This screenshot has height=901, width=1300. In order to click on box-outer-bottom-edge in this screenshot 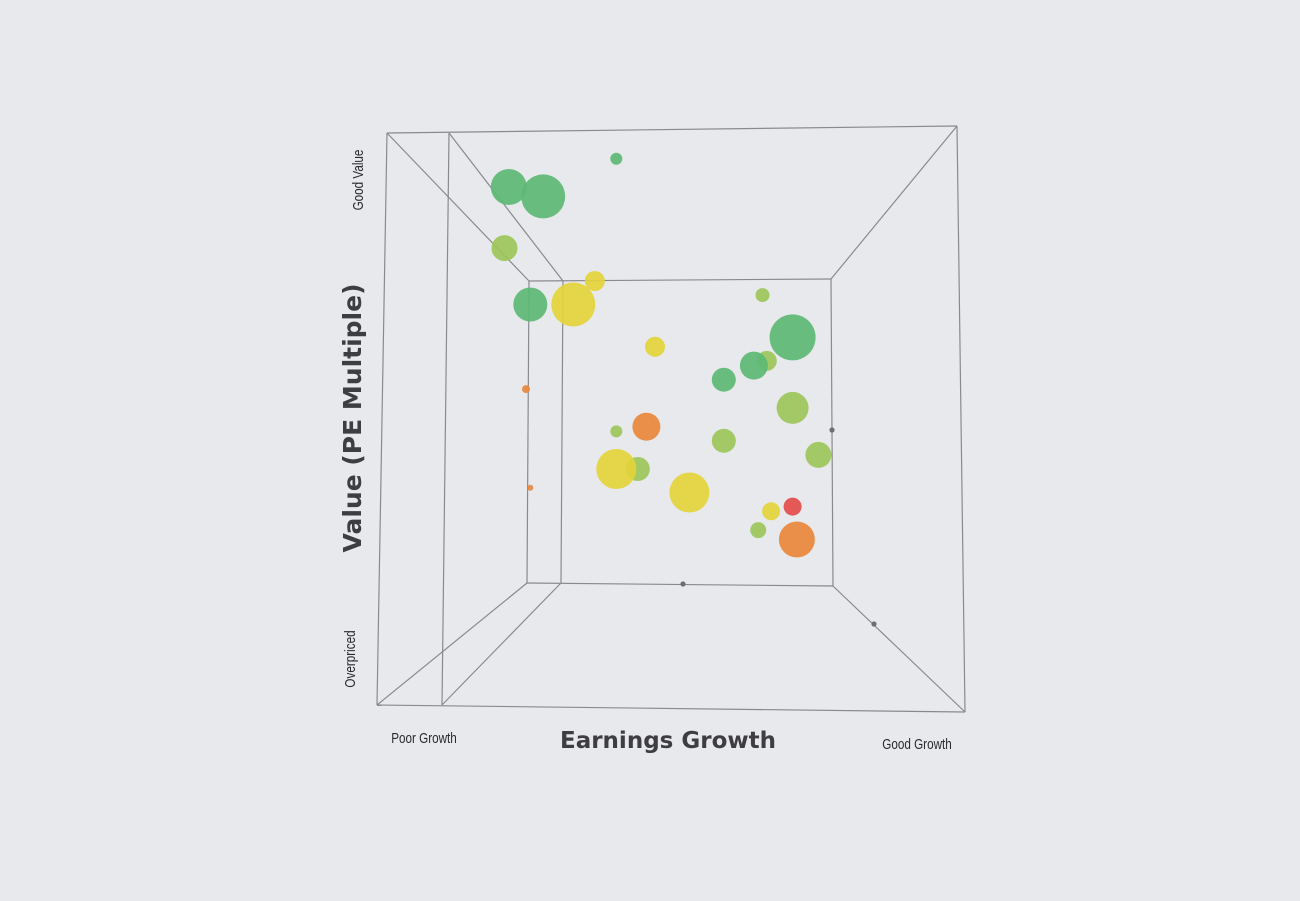, I will do `click(671, 708)`.